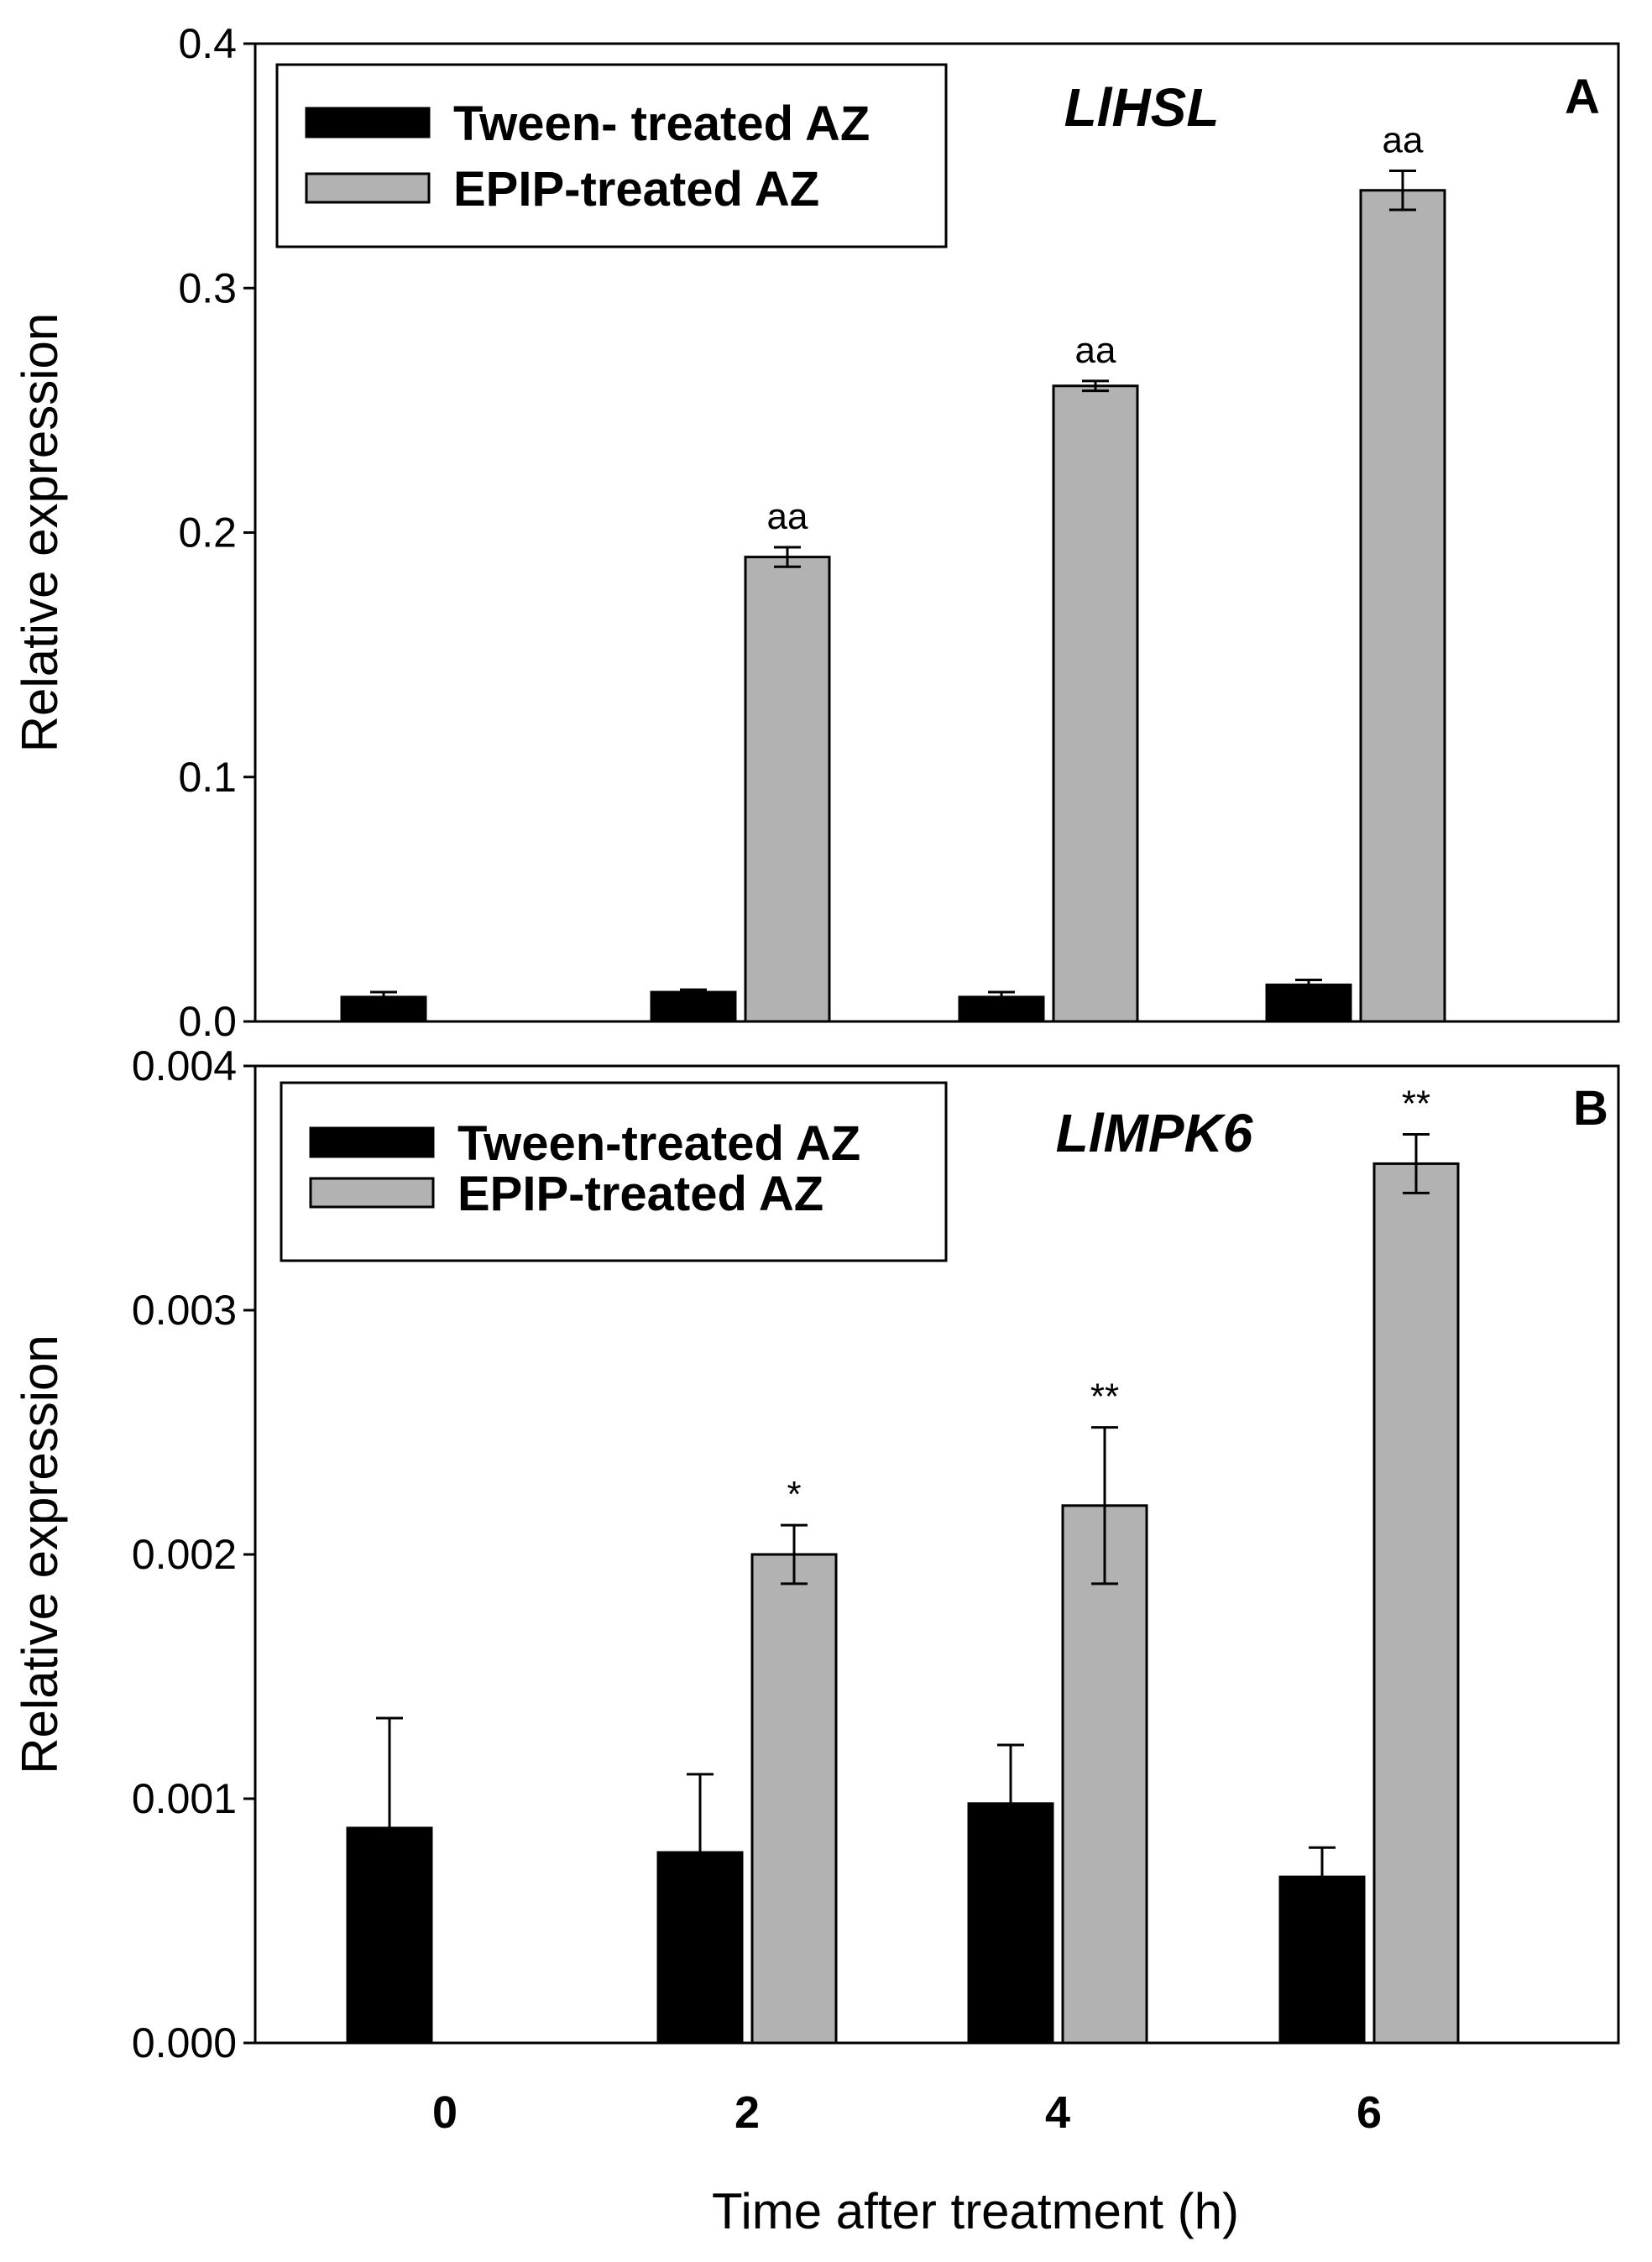 This screenshot has width=1652, height=2262. I want to click on gene-title-A: LlHSL, so click(1142, 108).